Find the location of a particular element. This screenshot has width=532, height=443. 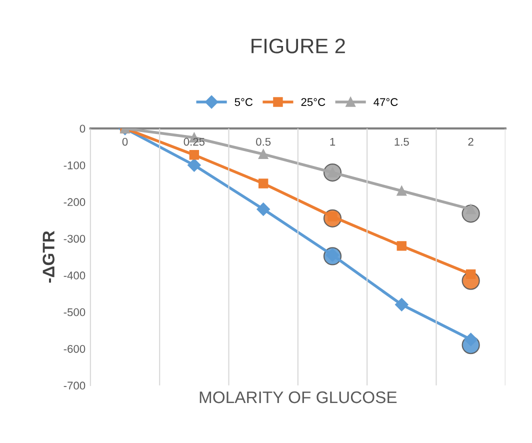

legend-label: 5°C is located at coordinates (243, 102).